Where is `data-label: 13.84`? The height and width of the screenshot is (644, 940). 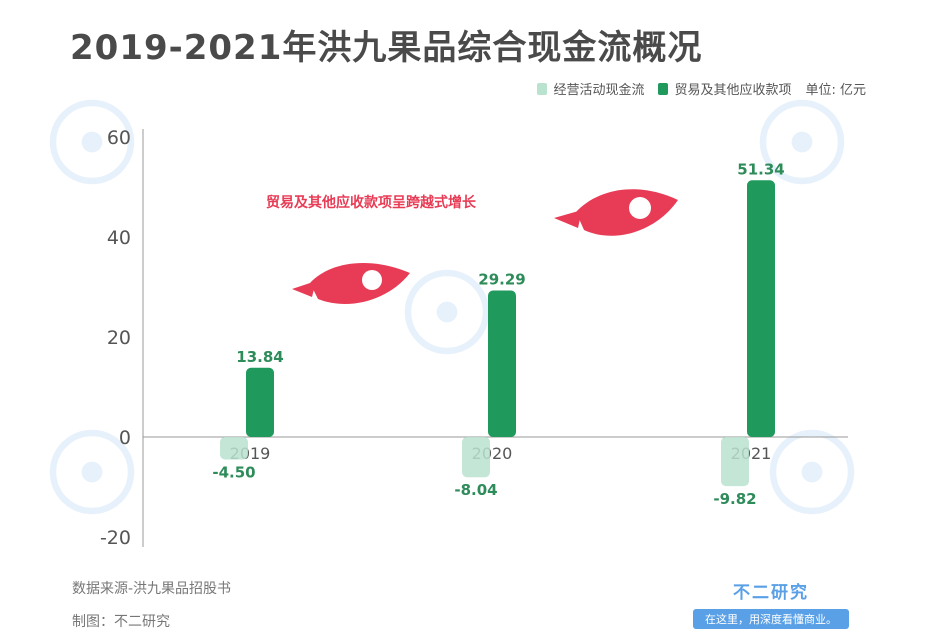
data-label: 13.84 is located at coordinates (259, 357).